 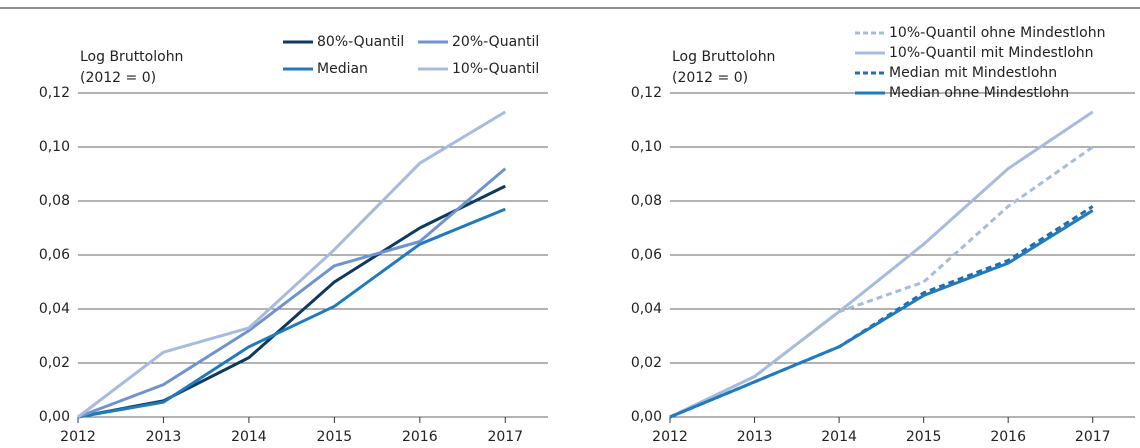 I want to click on legend-label: 10%-Quantil ohne Mindestlohn, so click(x=997, y=33).